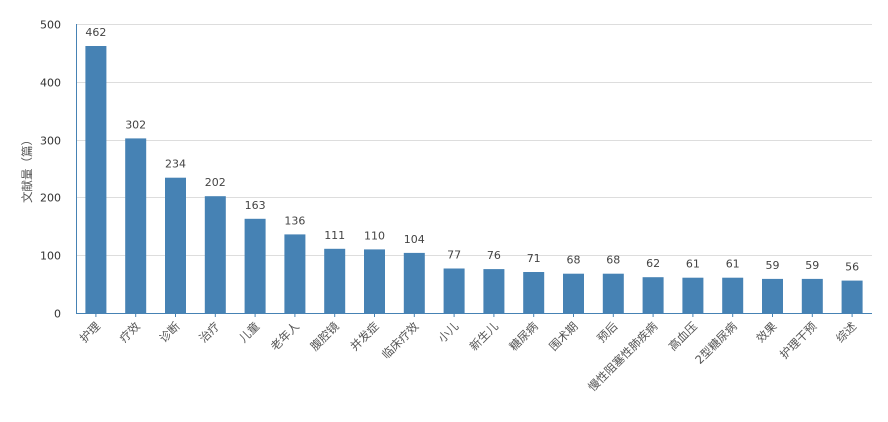  What do you see at coordinates (50, 256) in the screenshot?
I see `y-tick-label: 100` at bounding box center [50, 256].